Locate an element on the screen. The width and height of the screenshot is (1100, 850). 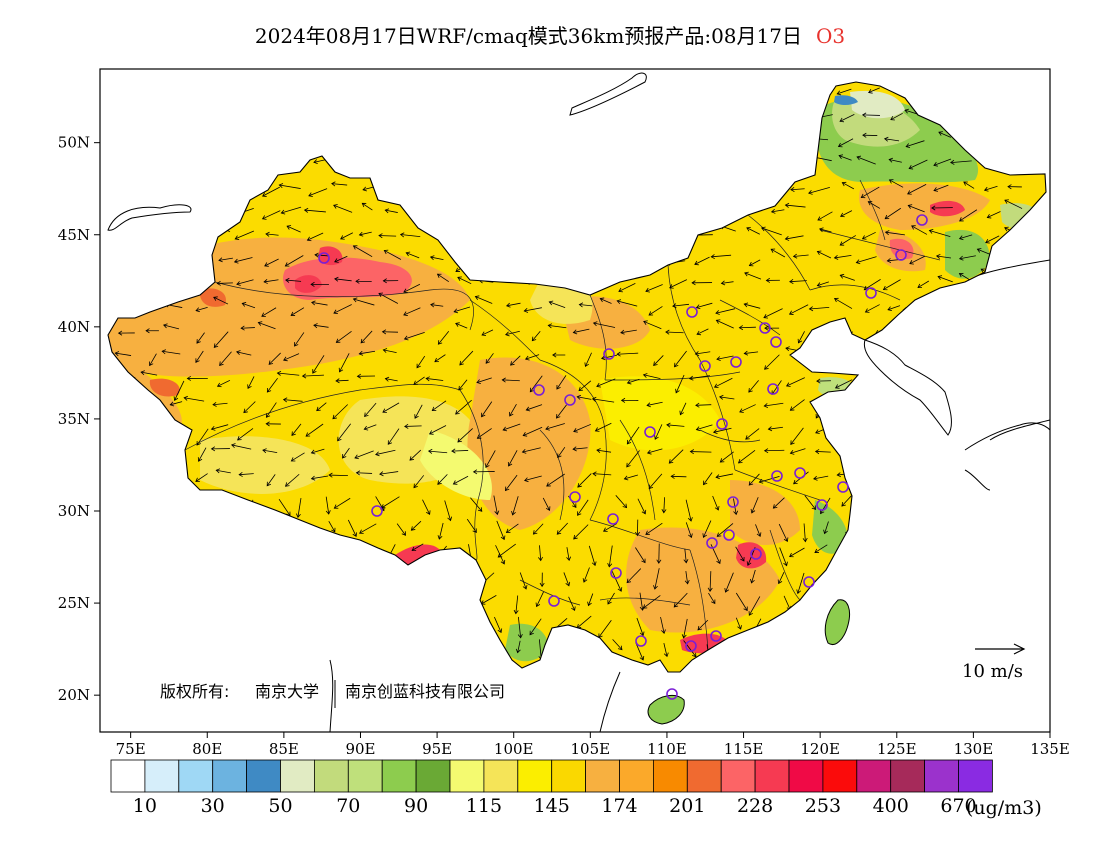
lon-tick-label: 120E is located at coordinates (820, 749).